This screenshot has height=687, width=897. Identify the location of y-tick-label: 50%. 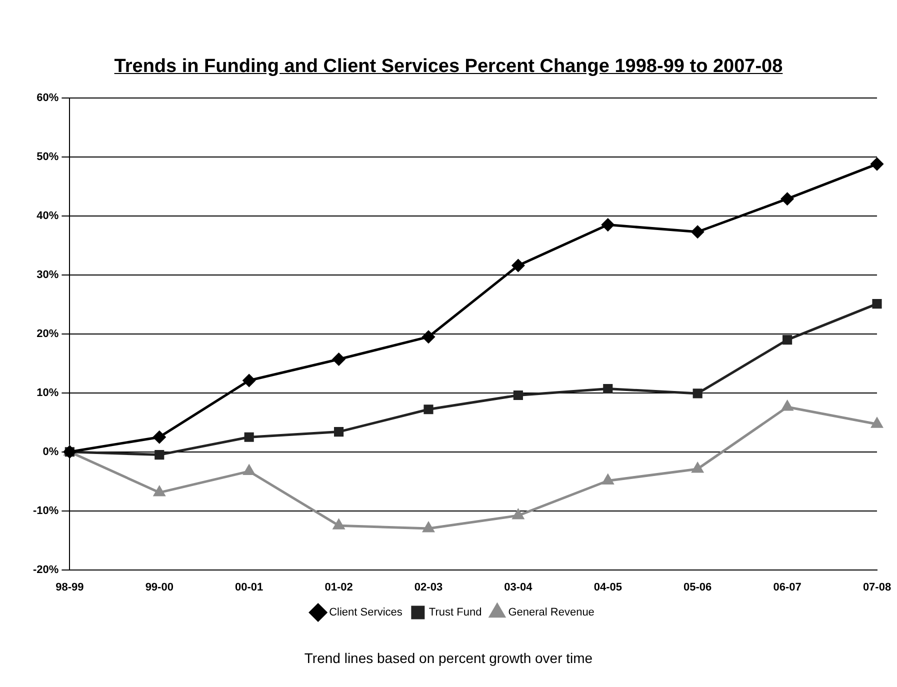
(47, 157).